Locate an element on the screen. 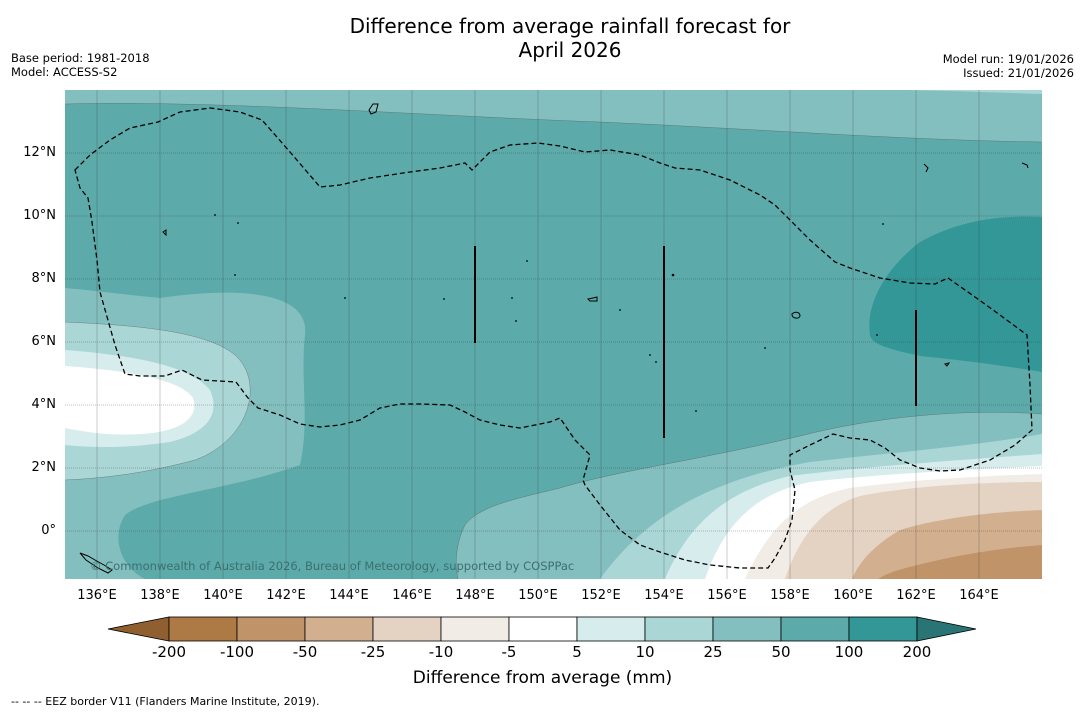  lon-label: 138°E is located at coordinates (160, 595).